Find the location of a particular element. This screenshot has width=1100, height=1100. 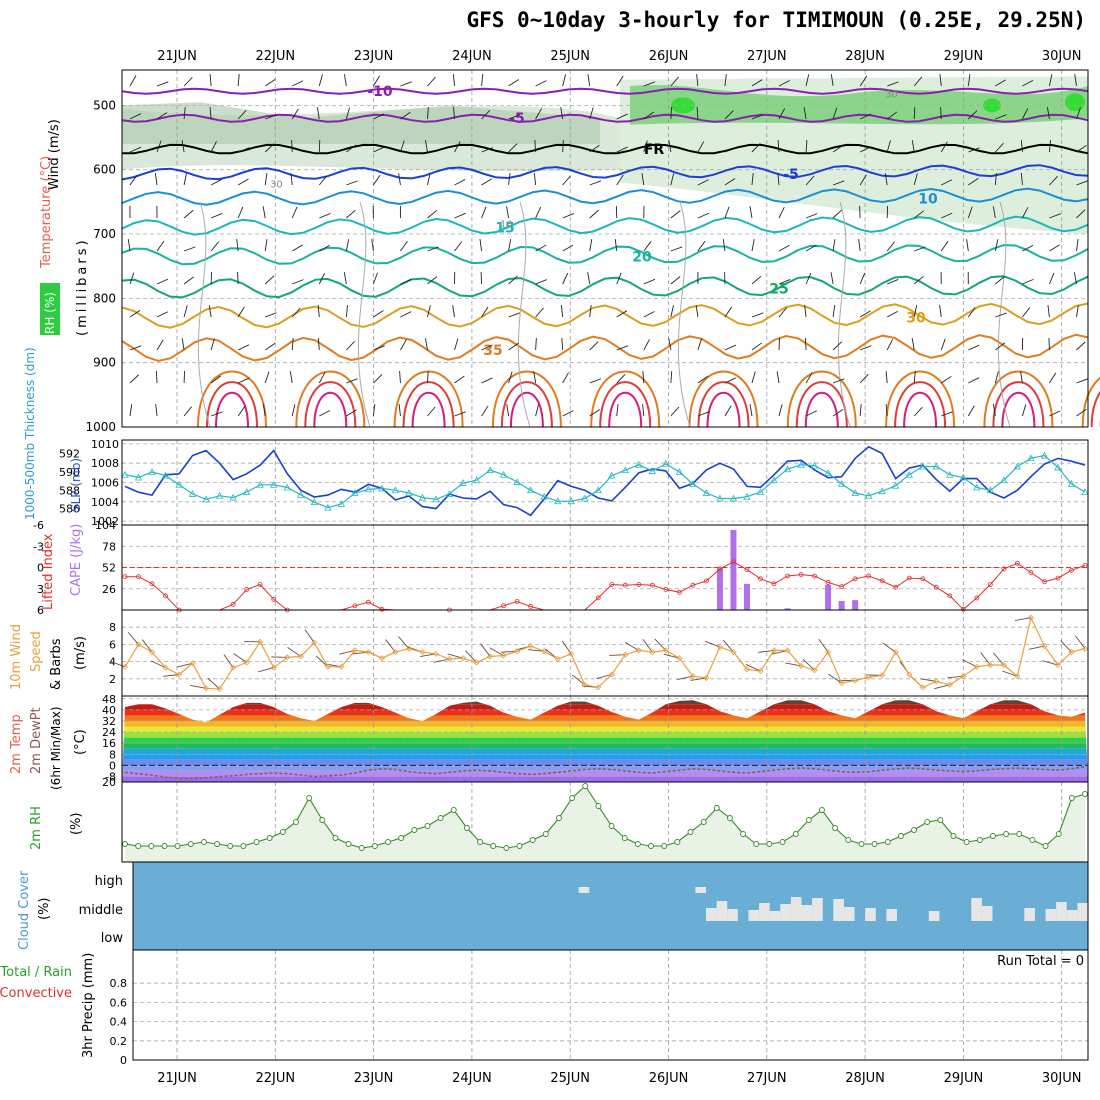

pressure-tick: 500 is located at coordinates (104, 105).